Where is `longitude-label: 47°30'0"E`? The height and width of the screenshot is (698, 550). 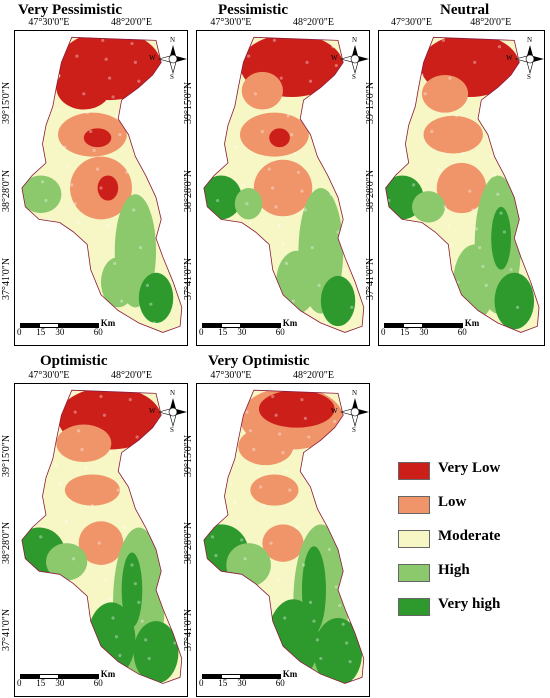
longitude-label: 47°30'0"E is located at coordinates (231, 375).